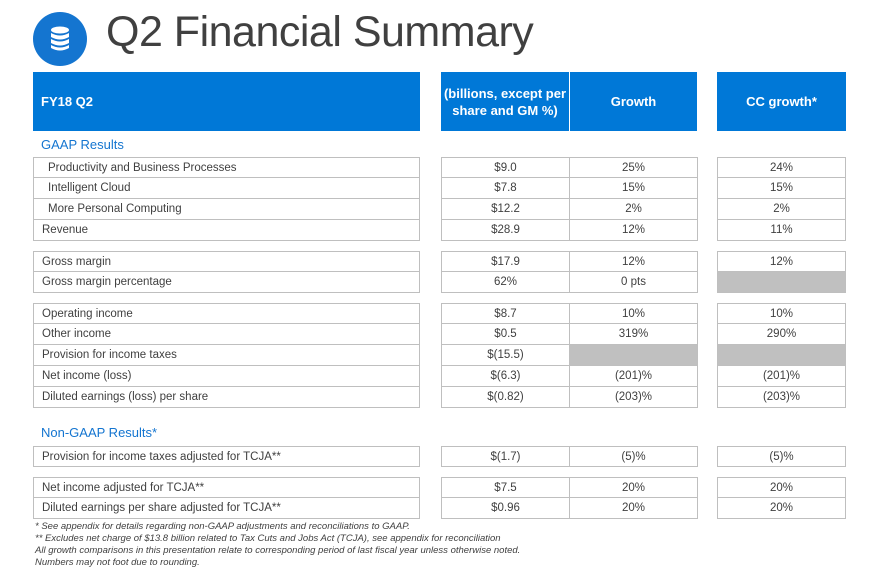 The image size is (880, 572). I want to click on growth-cell: 15%, so click(634, 188).